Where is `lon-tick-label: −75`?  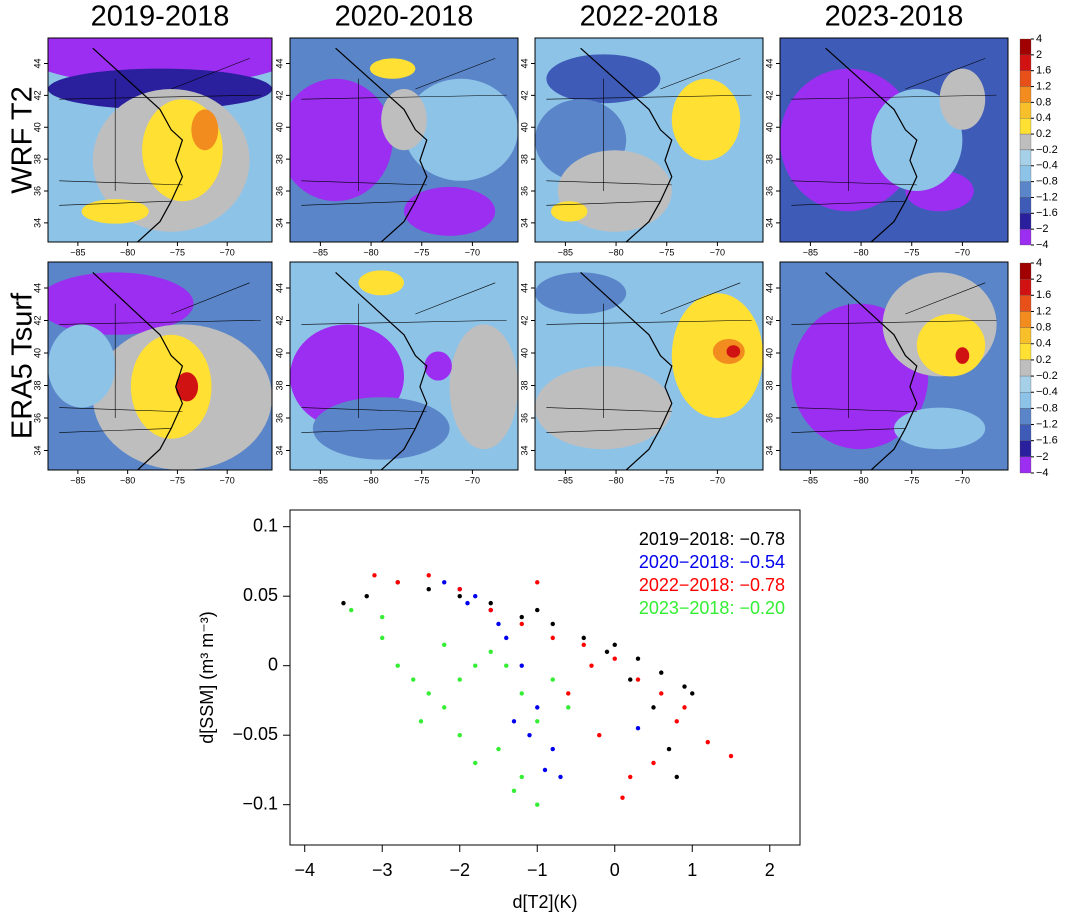 lon-tick-label: −75 is located at coordinates (911, 252).